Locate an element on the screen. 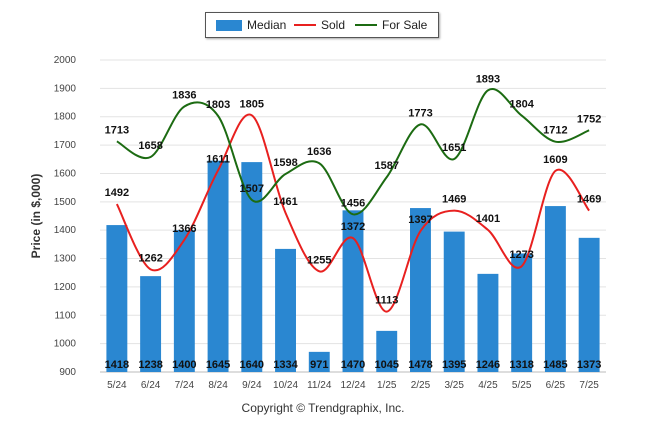  data-label-median: 1318 is located at coordinates (521, 365).